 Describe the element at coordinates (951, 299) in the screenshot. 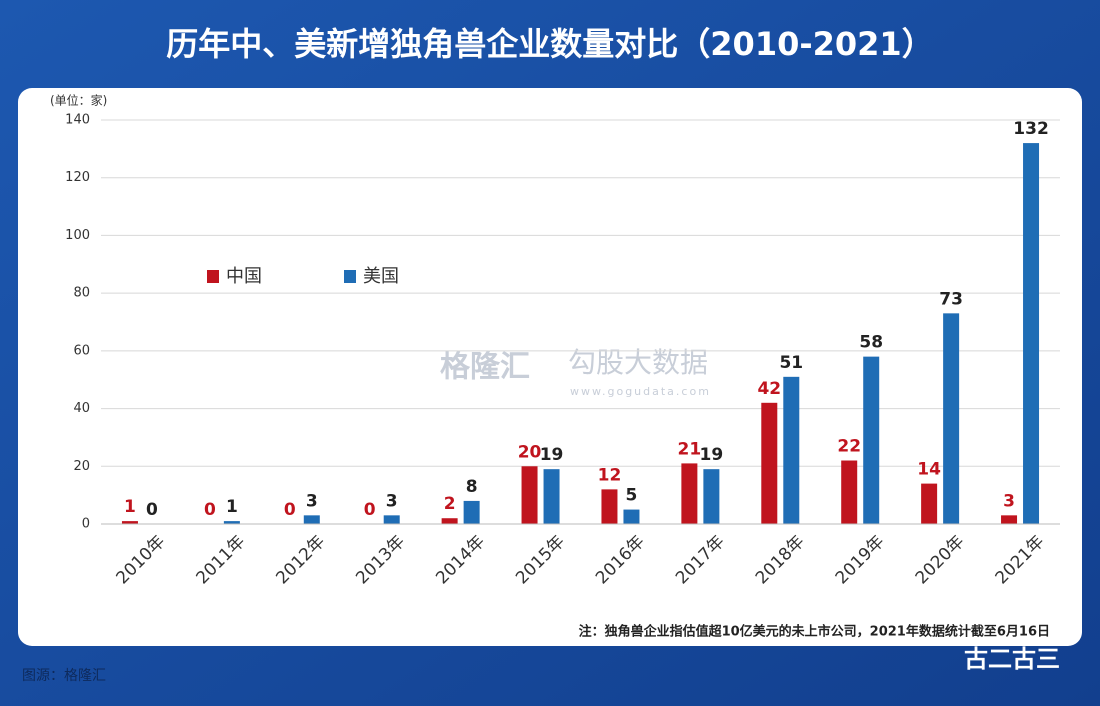

I see `data-label: 73` at that location.